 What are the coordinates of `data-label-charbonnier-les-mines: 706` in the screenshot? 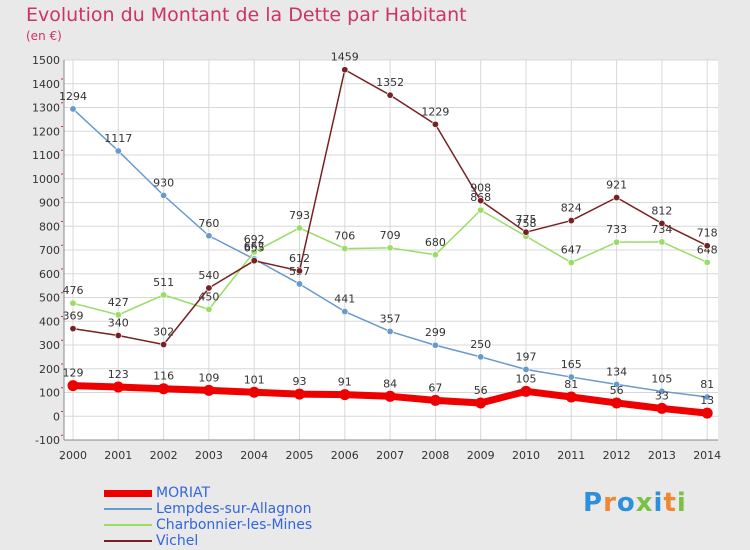 It's located at (344, 236).